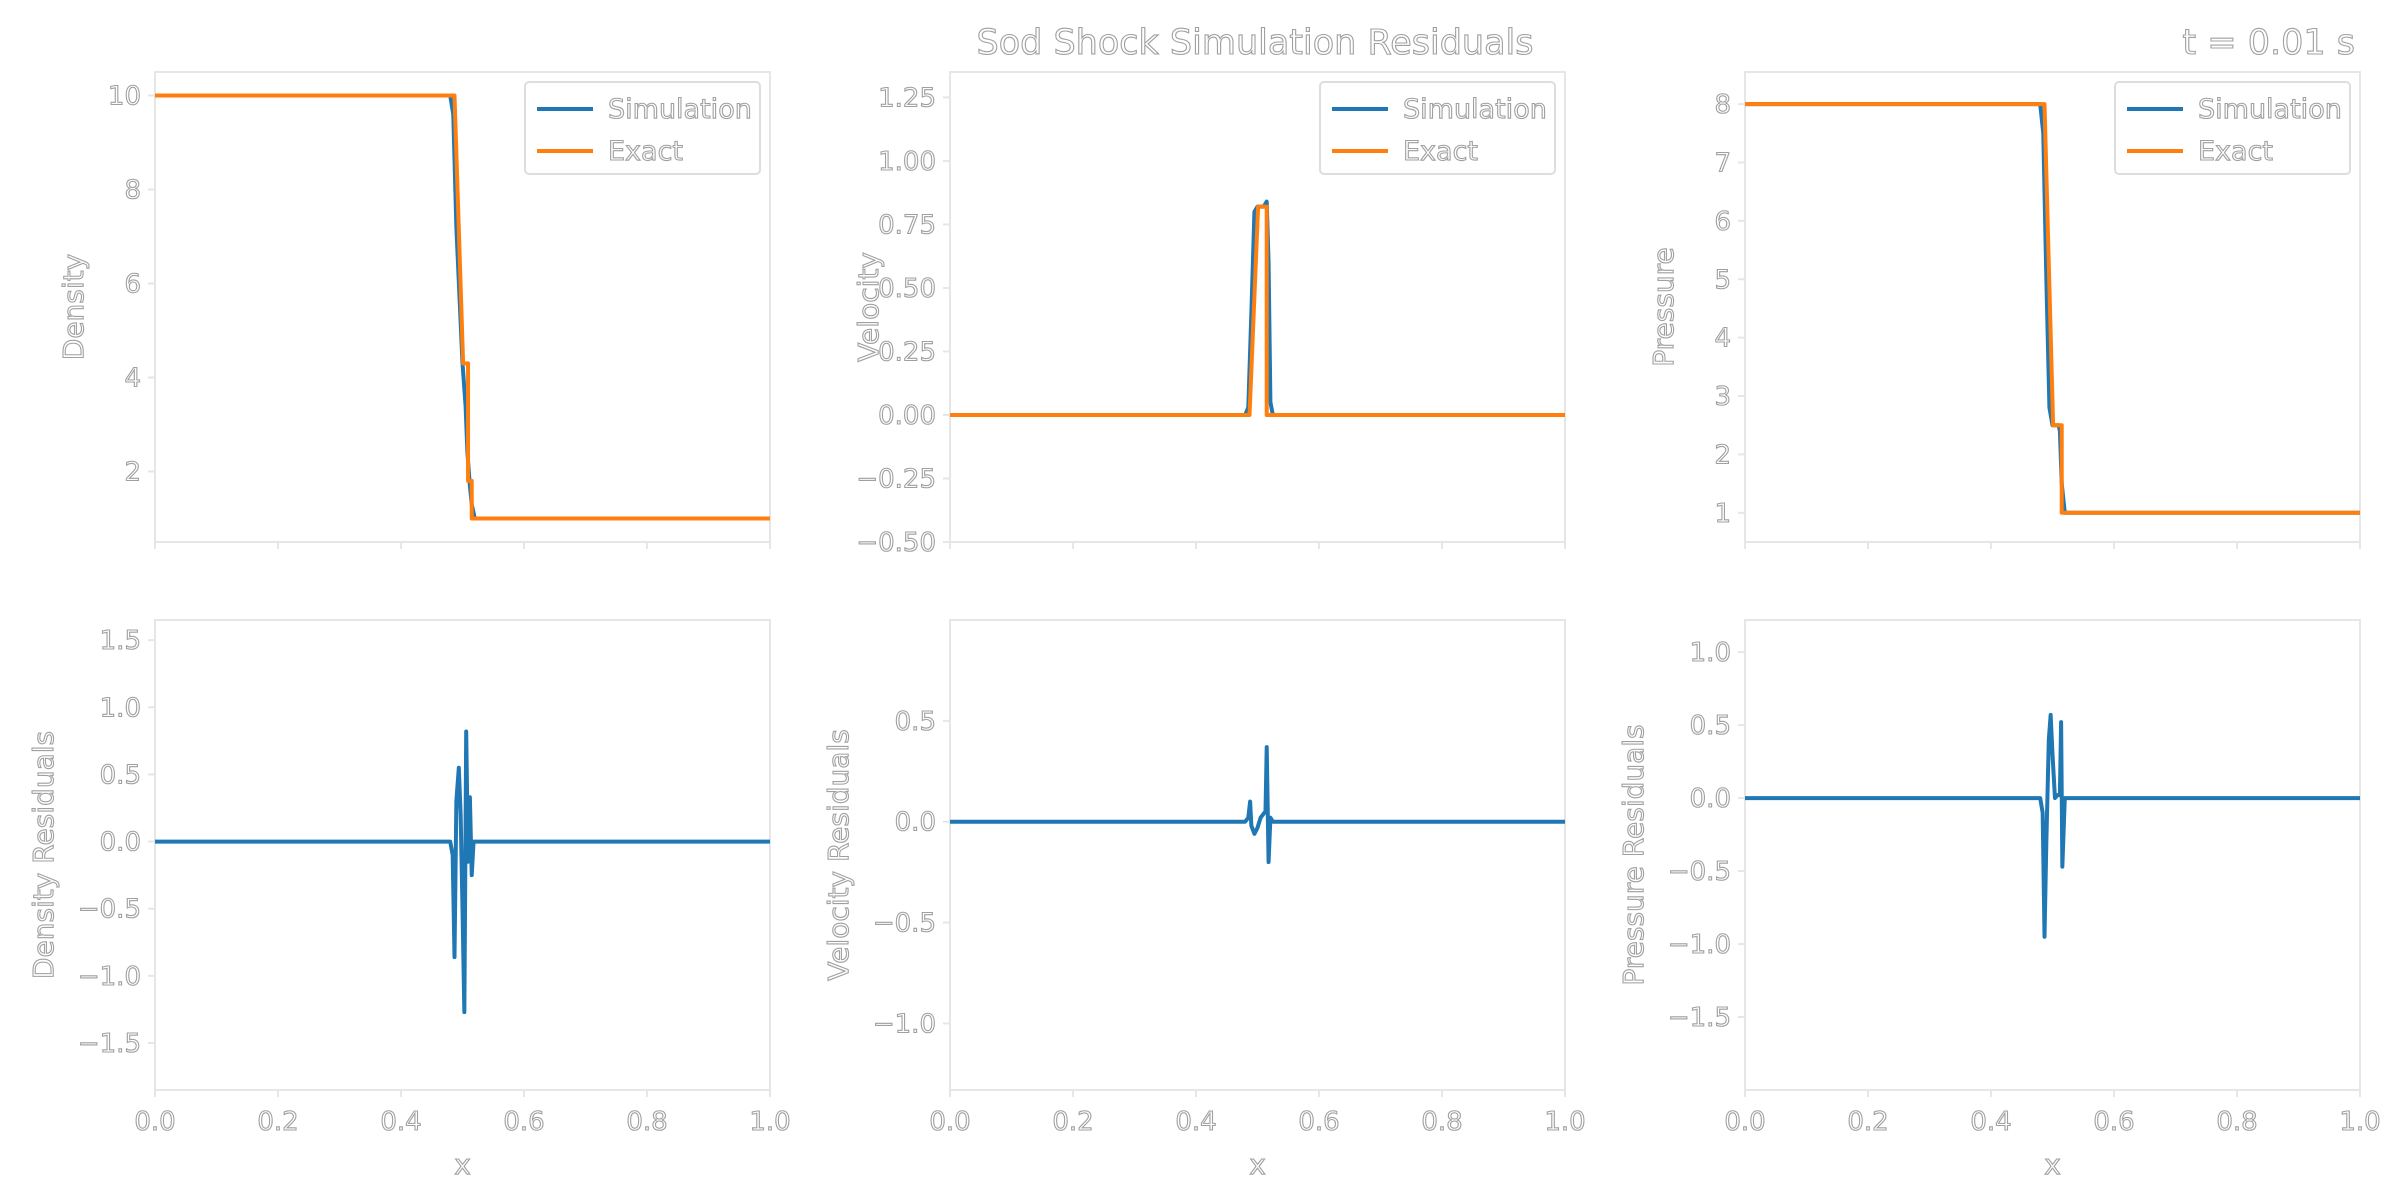  What do you see at coordinates (1722, 514) in the screenshot?
I see `pressure-ytick-label: 1` at bounding box center [1722, 514].